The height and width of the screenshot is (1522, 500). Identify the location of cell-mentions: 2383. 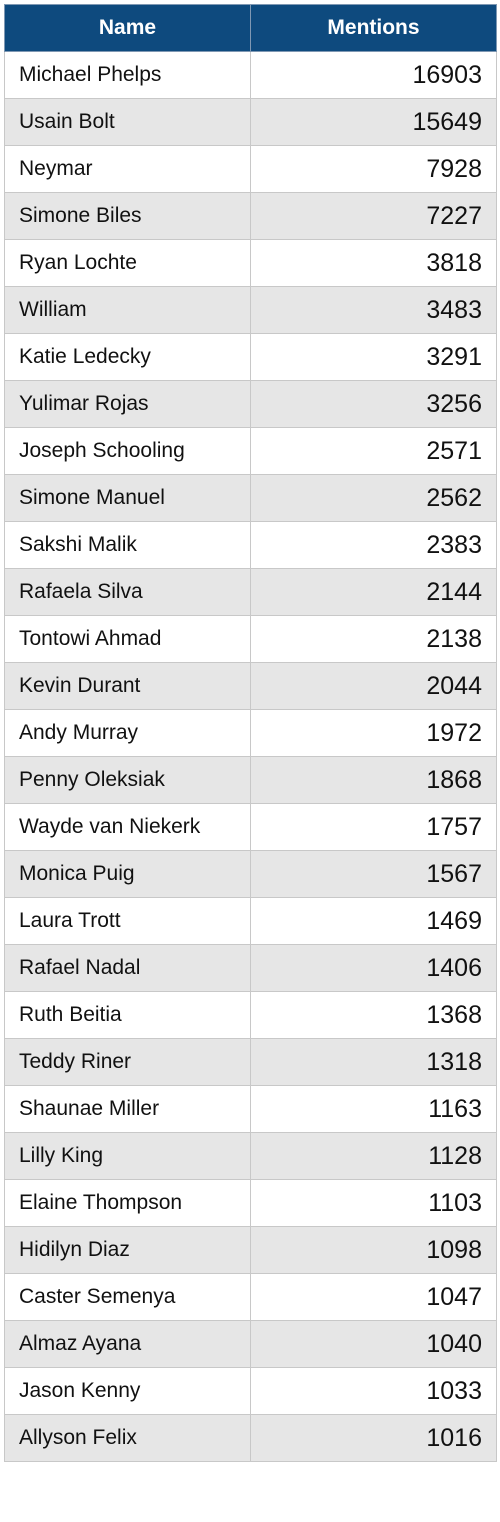
(373, 545).